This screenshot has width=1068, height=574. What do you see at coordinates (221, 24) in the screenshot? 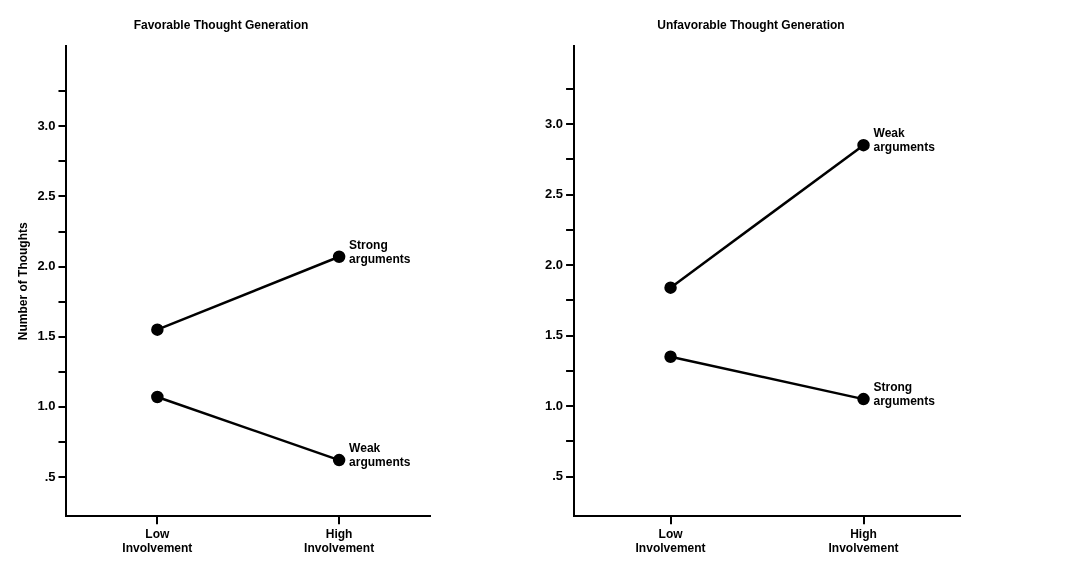
I see `chart-title: Favorable Thought Generation` at bounding box center [221, 24].